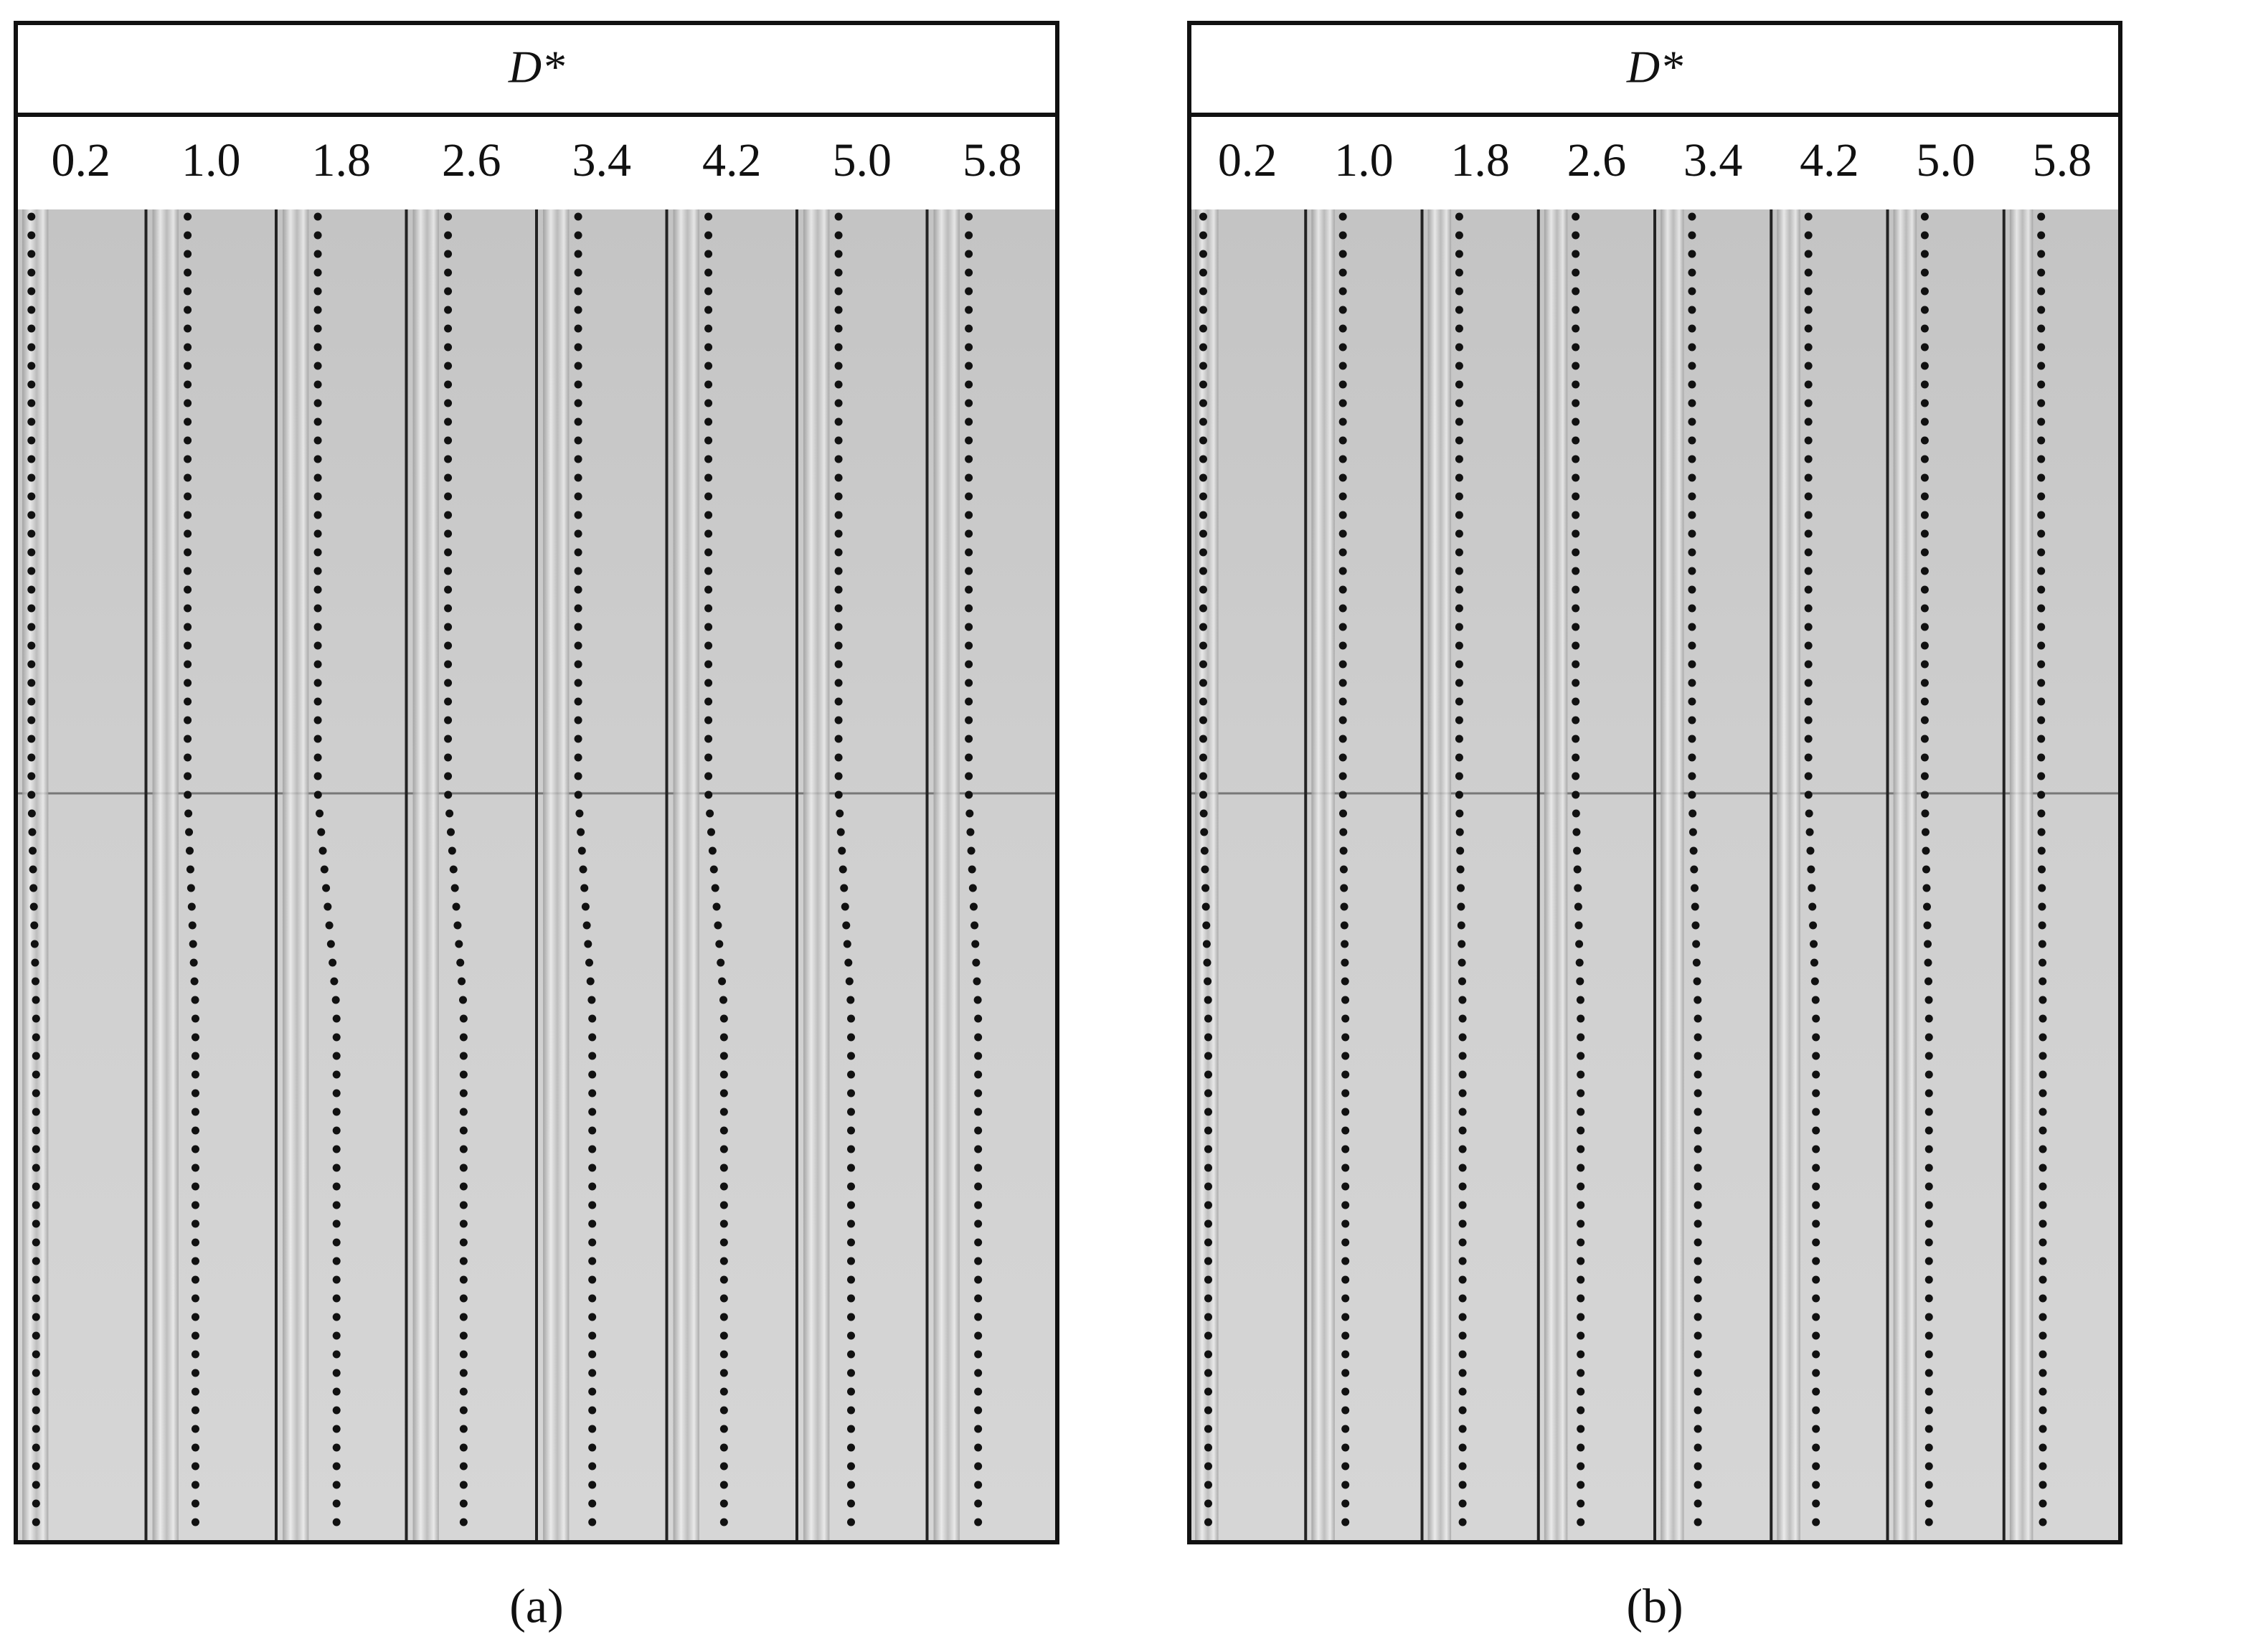 This screenshot has width=2253, height=1652. What do you see at coordinates (1672, 875) in the screenshot?
I see `tube` at bounding box center [1672, 875].